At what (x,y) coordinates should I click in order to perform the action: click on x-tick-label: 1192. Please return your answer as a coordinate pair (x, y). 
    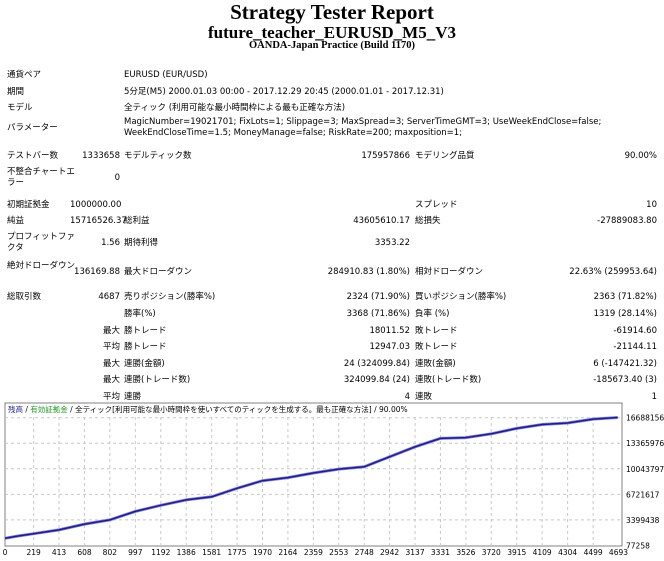
    Looking at the image, I should click on (160, 552).